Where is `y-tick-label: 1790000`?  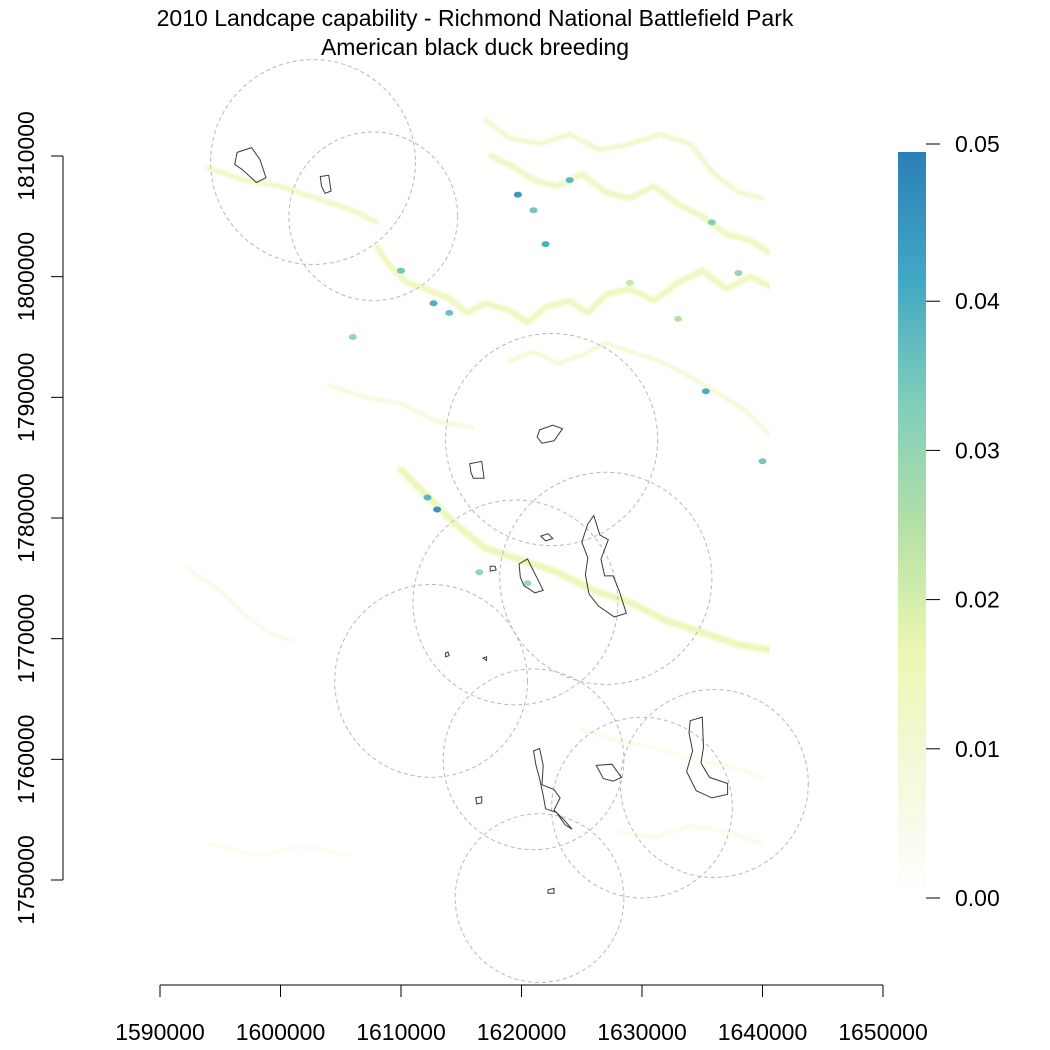 y-tick-label: 1790000 is located at coordinates (26, 398).